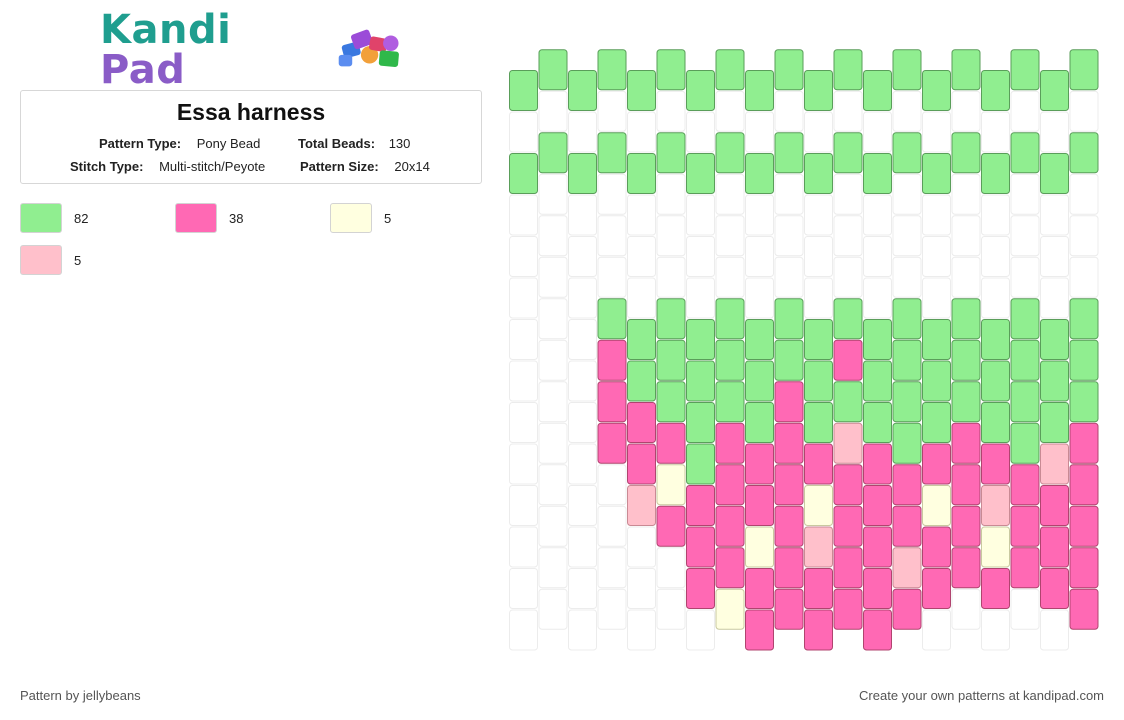 The image size is (1124, 720). What do you see at coordinates (255, 50) in the screenshot?
I see `kandipad-logo: Kandi Pad` at bounding box center [255, 50].